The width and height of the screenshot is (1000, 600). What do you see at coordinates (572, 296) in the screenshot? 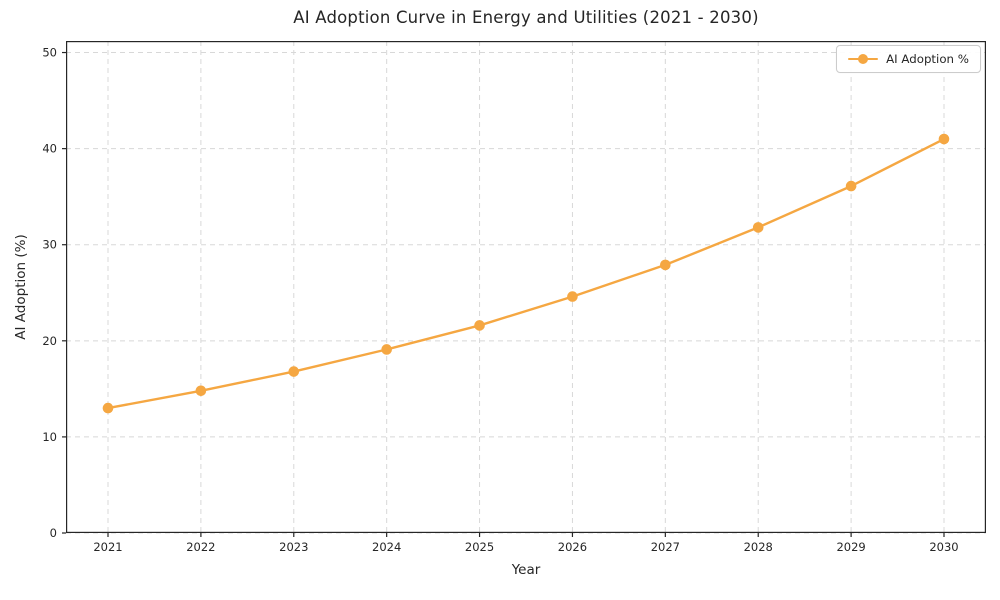
I see `data-point-2026` at bounding box center [572, 296].